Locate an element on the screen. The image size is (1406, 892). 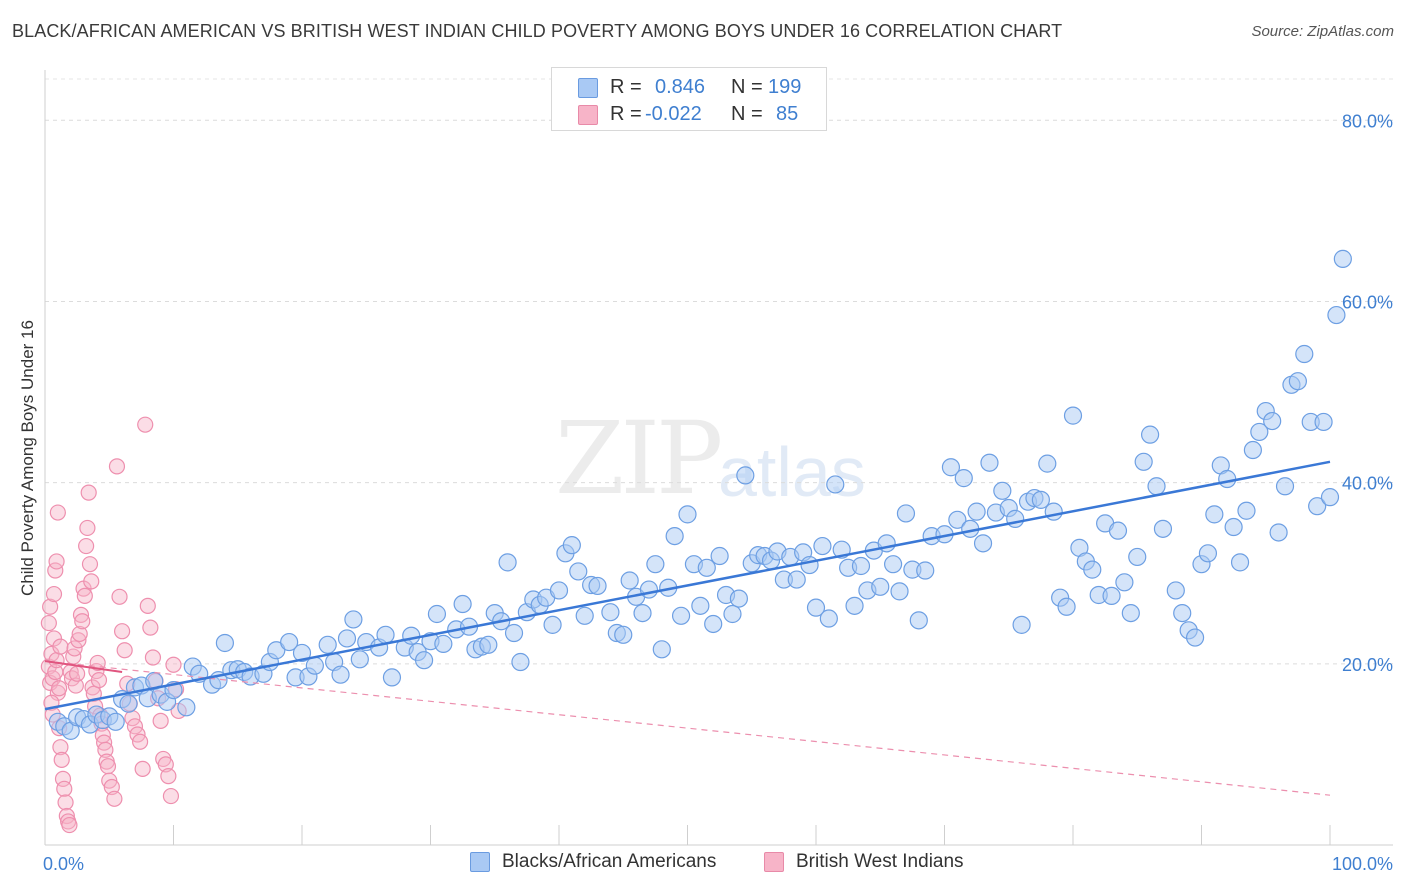
legend-item-british: British West Indians is located at coordinates (864, 862).